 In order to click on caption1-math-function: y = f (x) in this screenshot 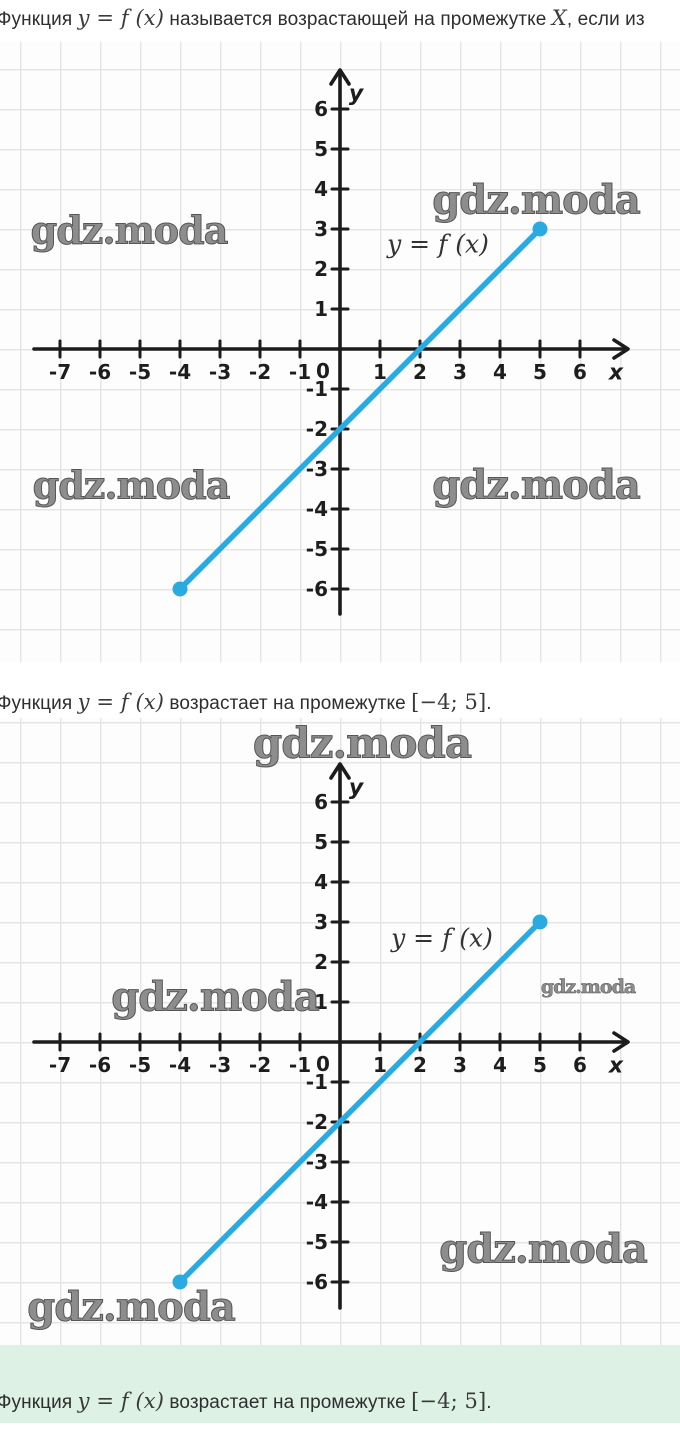, I will do `click(121, 702)`.